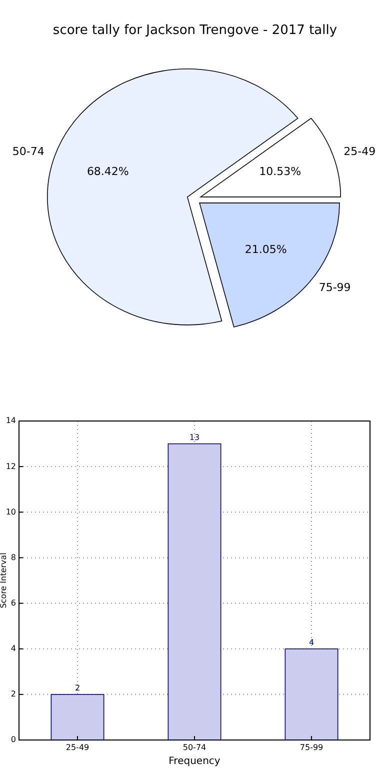 Image resolution: width=390 pixels, height=780 pixels. What do you see at coordinates (13, 739) in the screenshot?
I see `y-tick-label: 0` at bounding box center [13, 739].